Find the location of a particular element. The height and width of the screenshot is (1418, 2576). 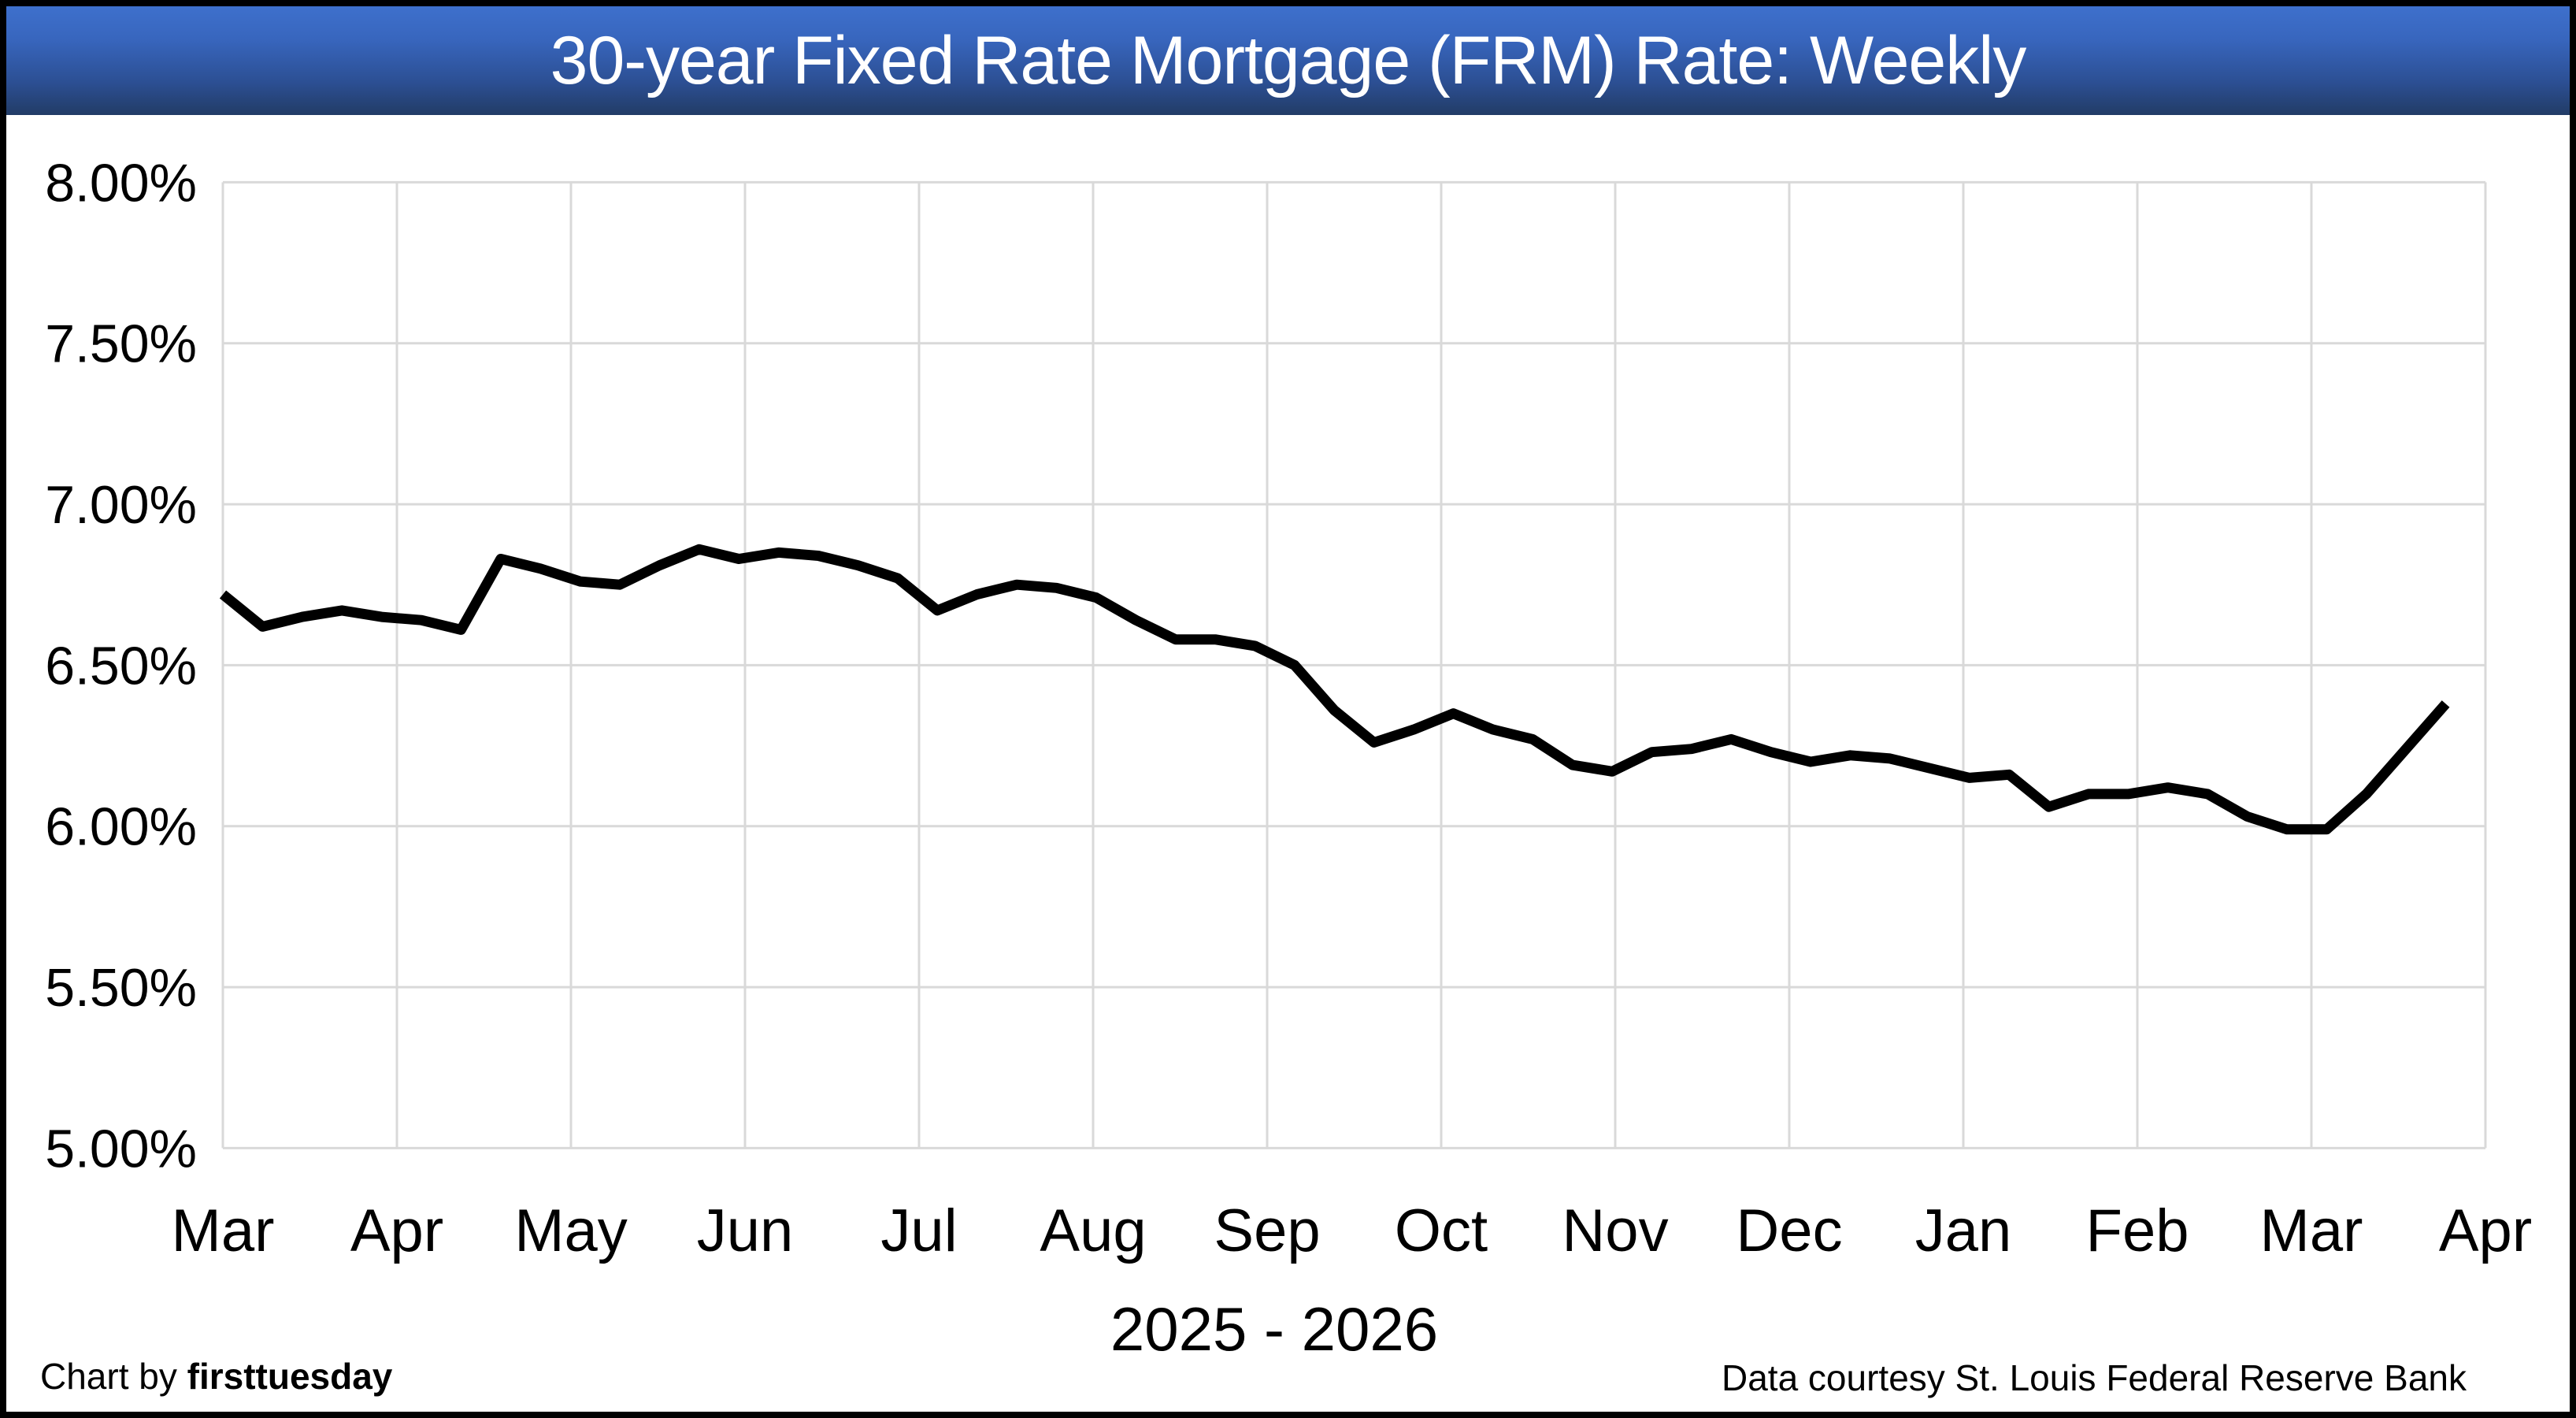

x-axis-tick-label: Feb is located at coordinates (2137, 1230).